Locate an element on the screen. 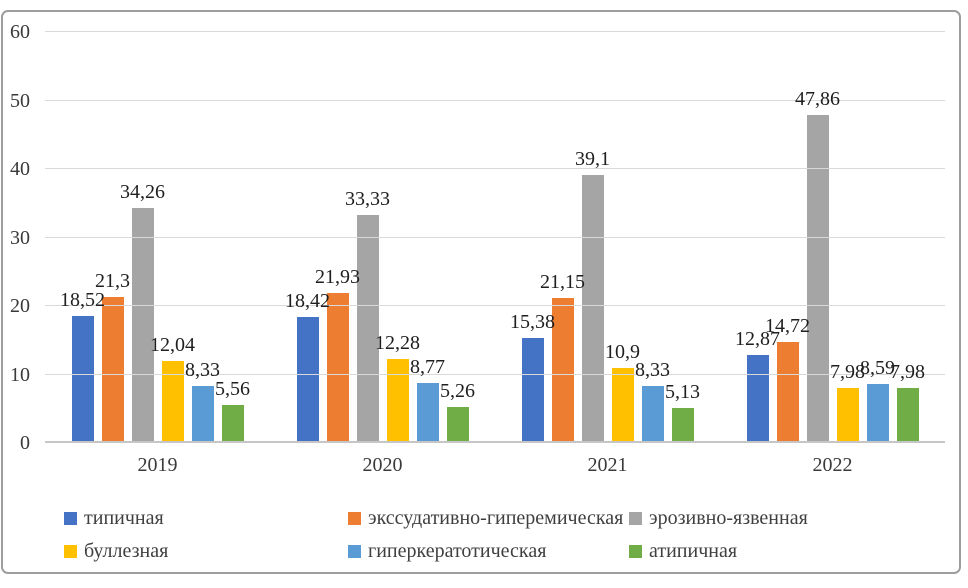  legend-label: гиперкератотическая is located at coordinates (457, 551).